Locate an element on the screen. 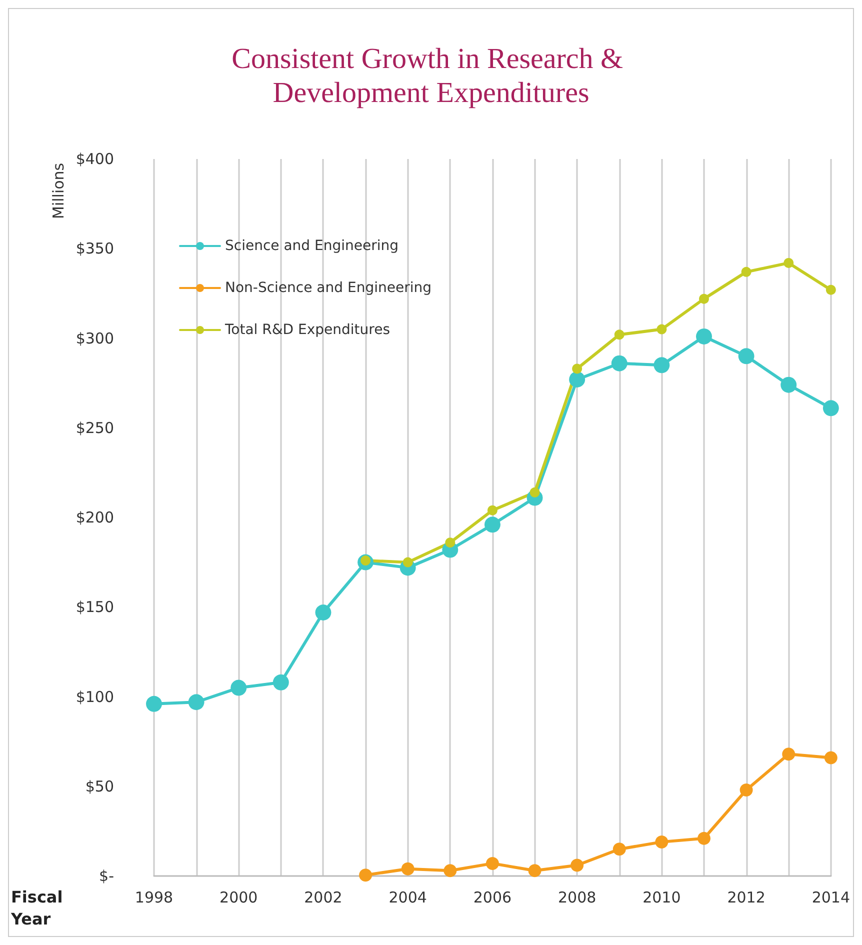 This screenshot has width=862, height=945. legend-label: Non-Science and Engineering is located at coordinates (328, 288).